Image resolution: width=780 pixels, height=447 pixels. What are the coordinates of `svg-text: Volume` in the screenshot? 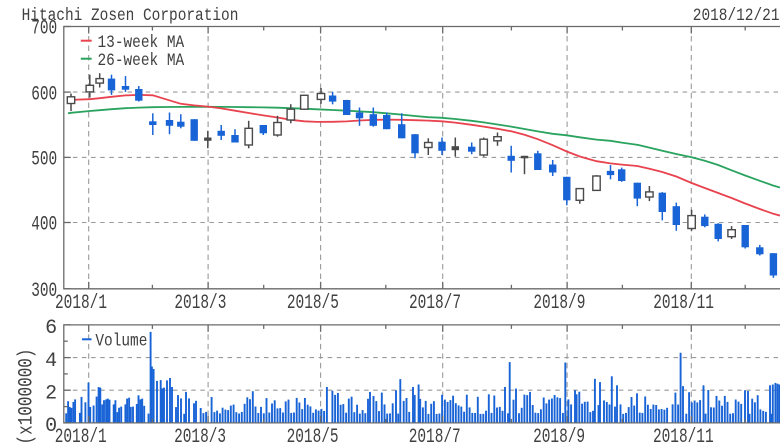 It's located at (121, 342).